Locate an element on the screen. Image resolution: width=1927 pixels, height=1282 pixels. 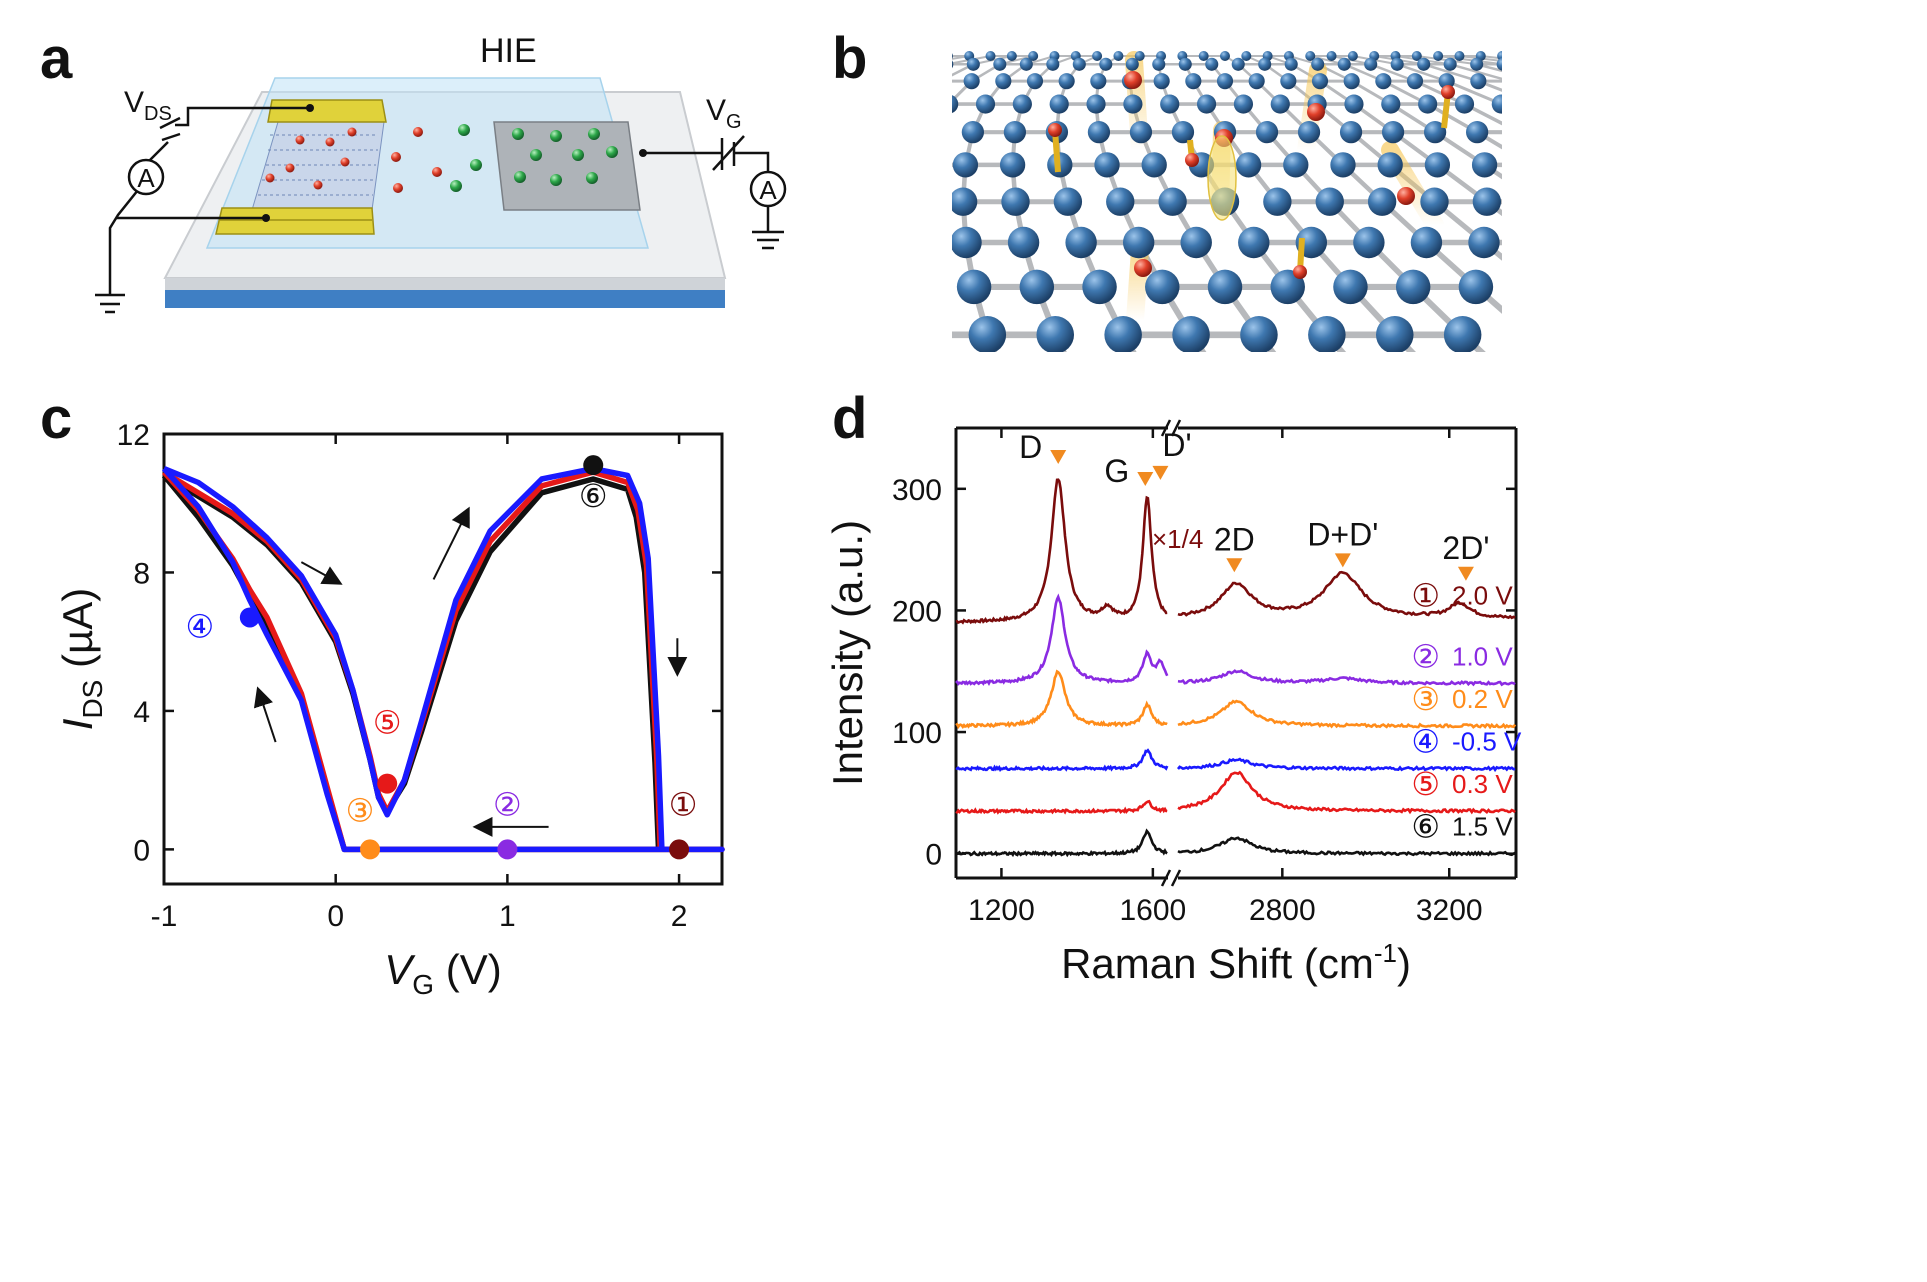
x-tick-label: 3200 is located at coordinates (1449, 910).